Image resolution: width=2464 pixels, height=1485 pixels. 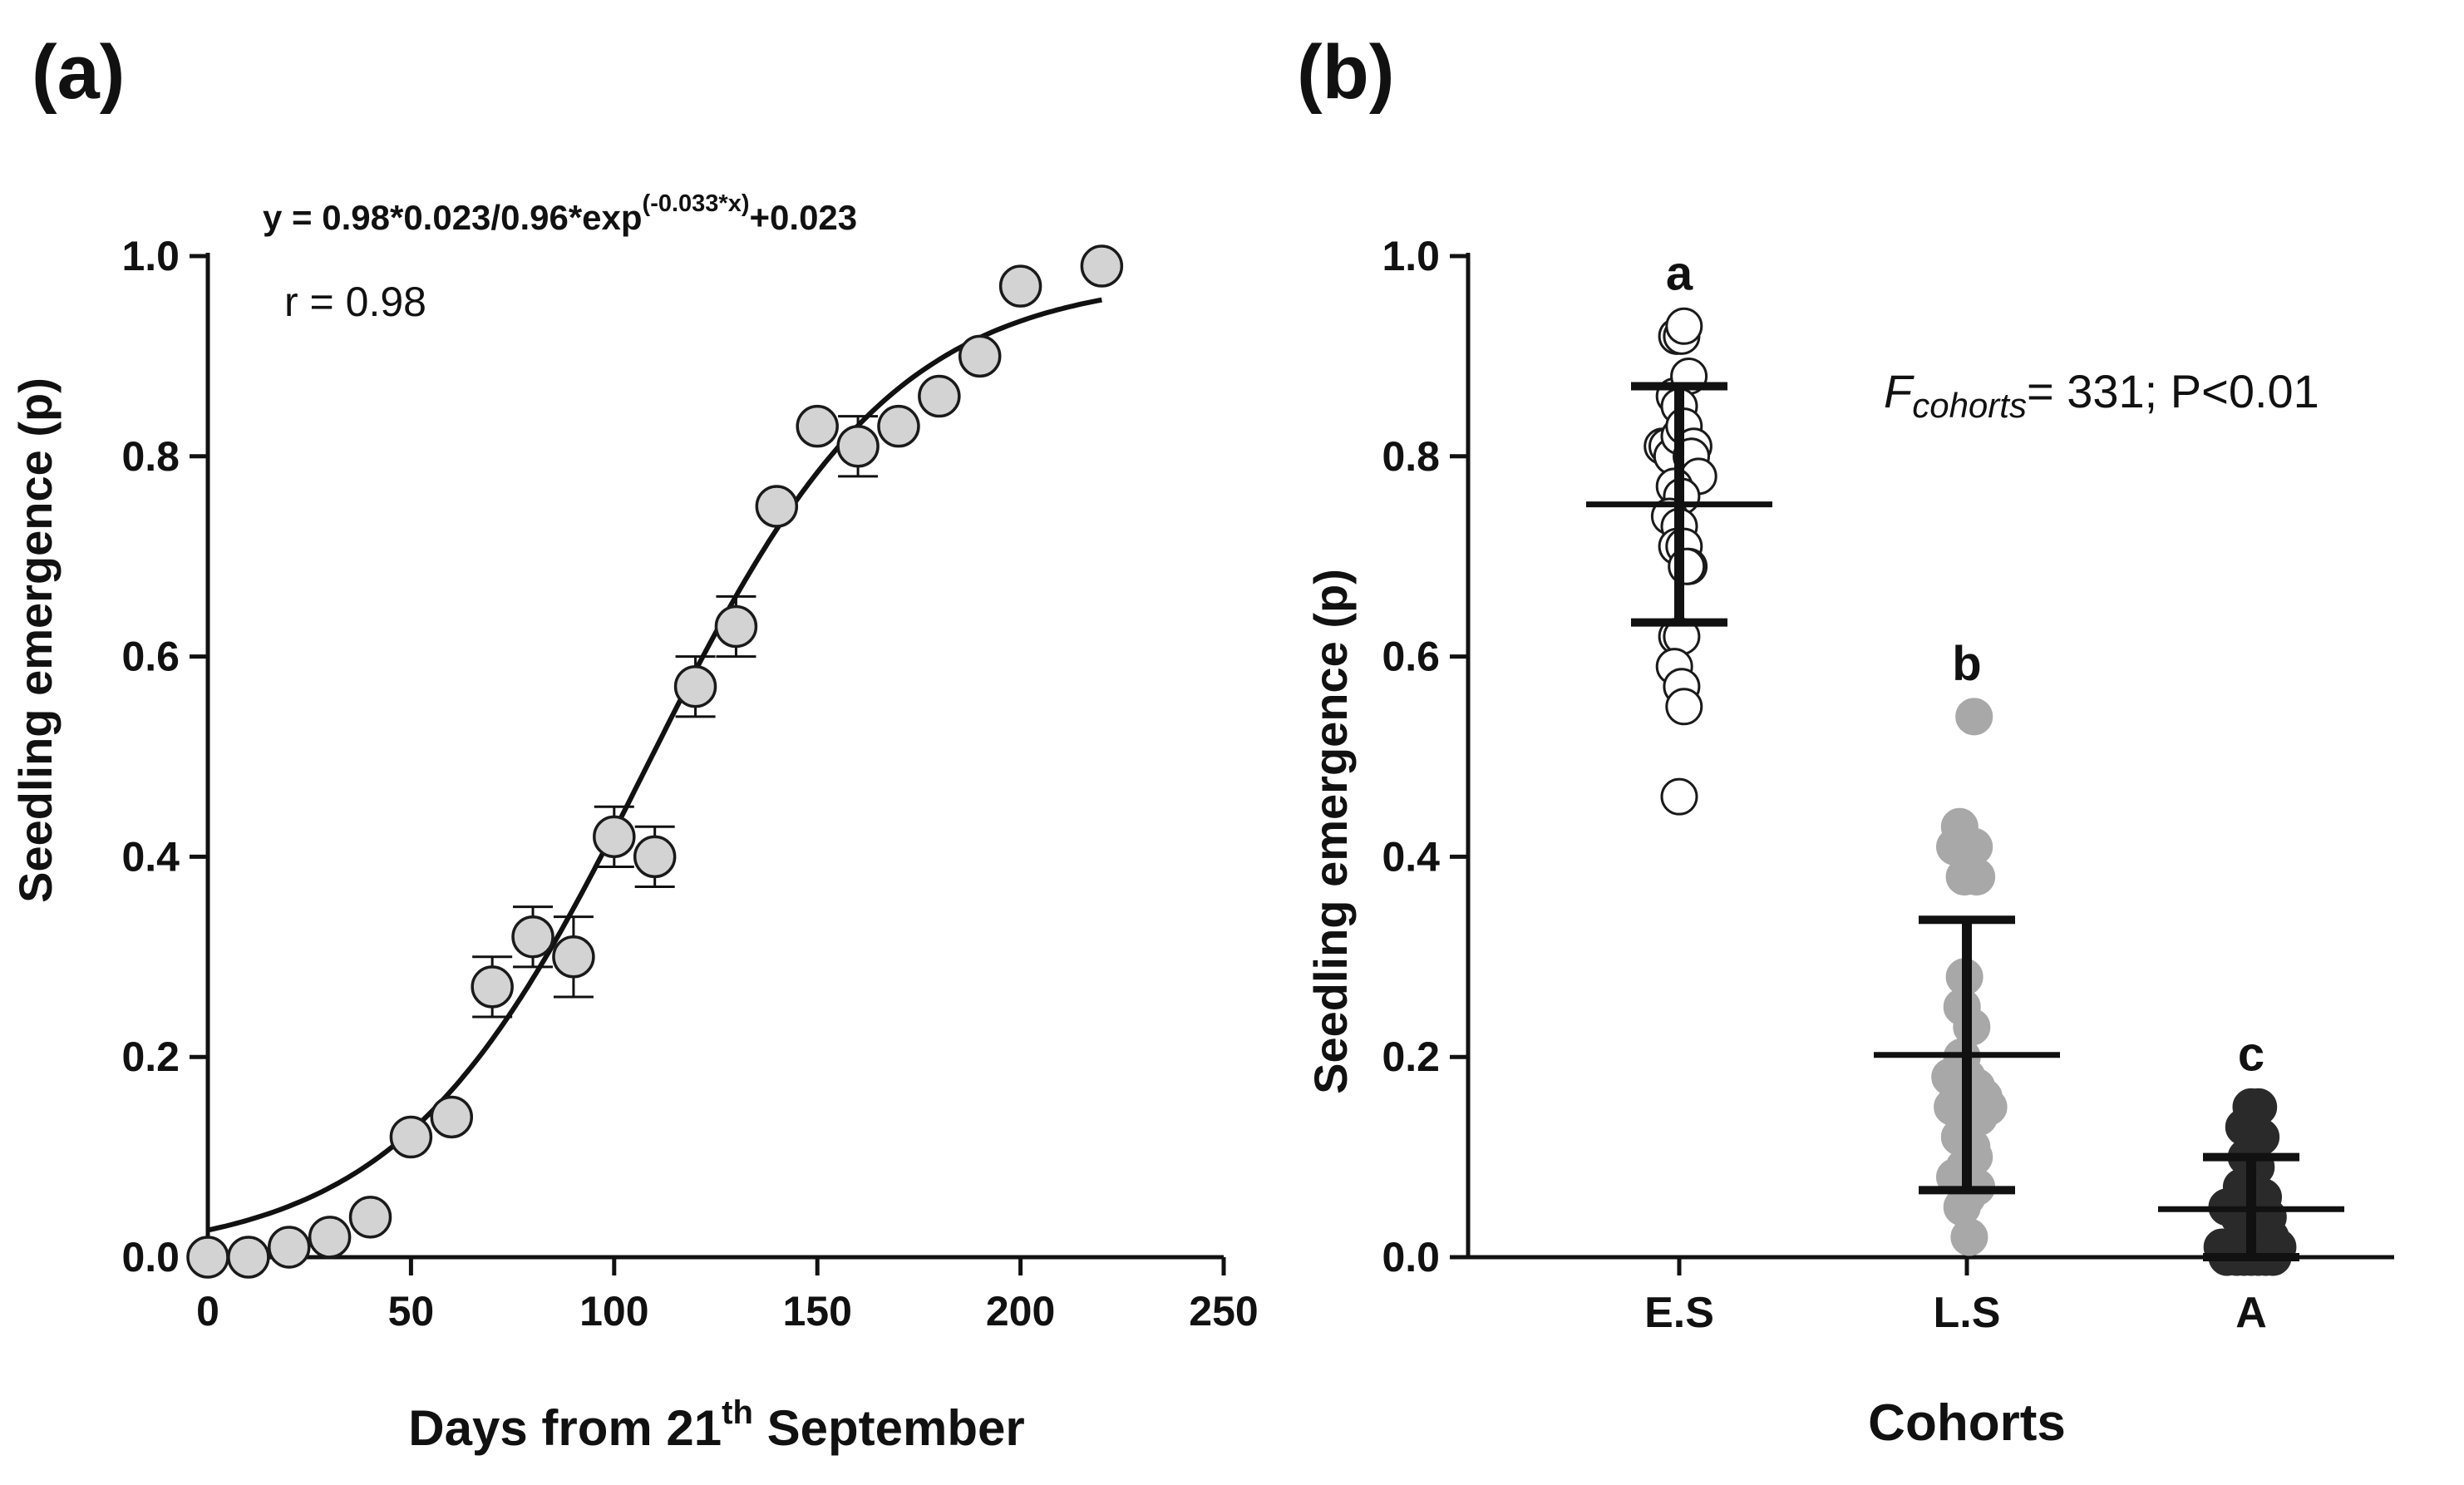 I want to click on group-letter: b, so click(x=1966, y=664).